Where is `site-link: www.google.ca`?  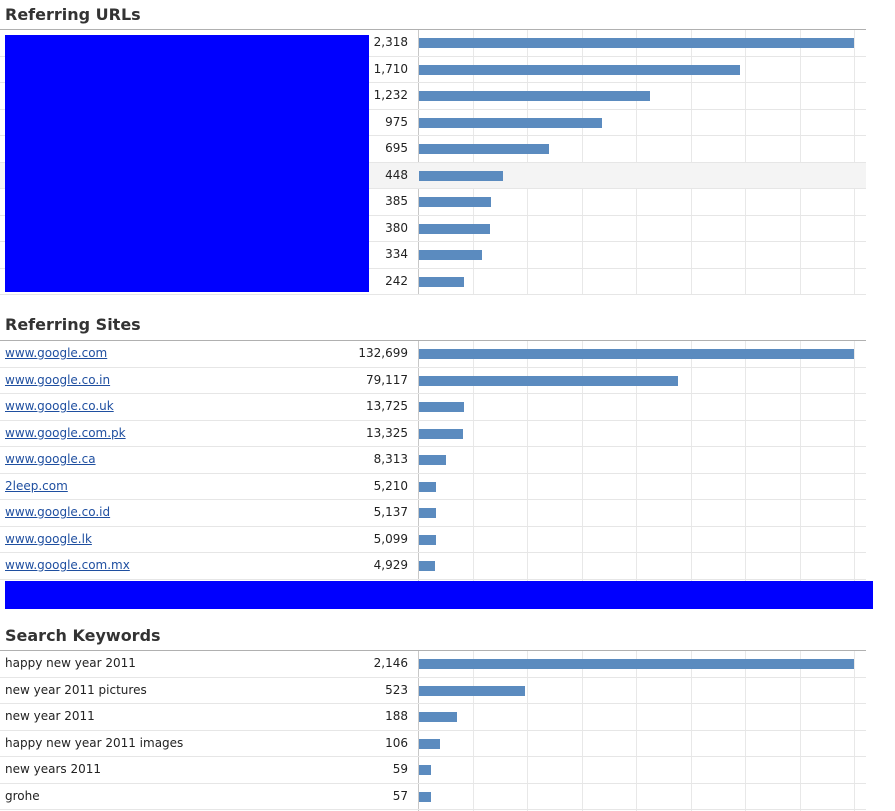
site-link: www.google.ca is located at coordinates (50, 459).